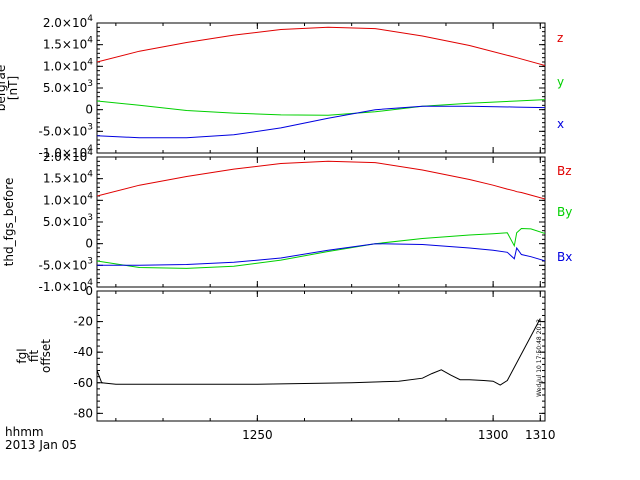 The height and width of the screenshot is (480, 640). What do you see at coordinates (560, 124) in the screenshot?
I see `legend-label-x: x` at bounding box center [560, 124].